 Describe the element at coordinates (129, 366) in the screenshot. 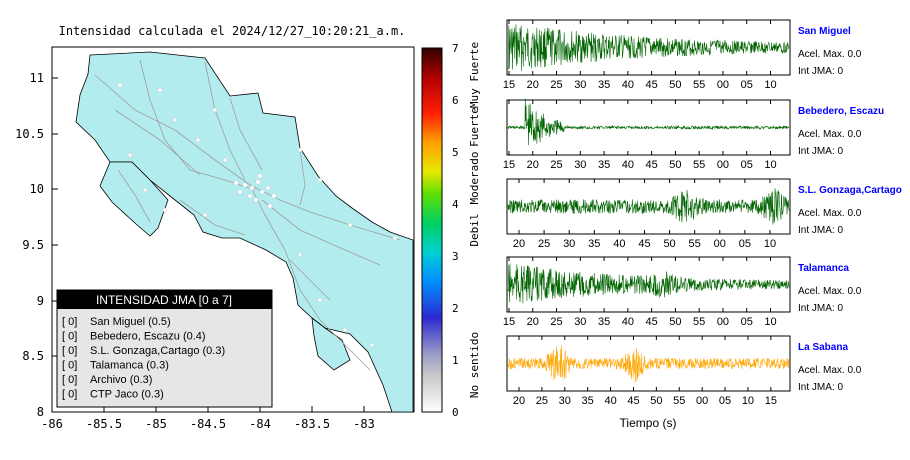

I see `legend-item-label: Talamanca (0.3)` at that location.